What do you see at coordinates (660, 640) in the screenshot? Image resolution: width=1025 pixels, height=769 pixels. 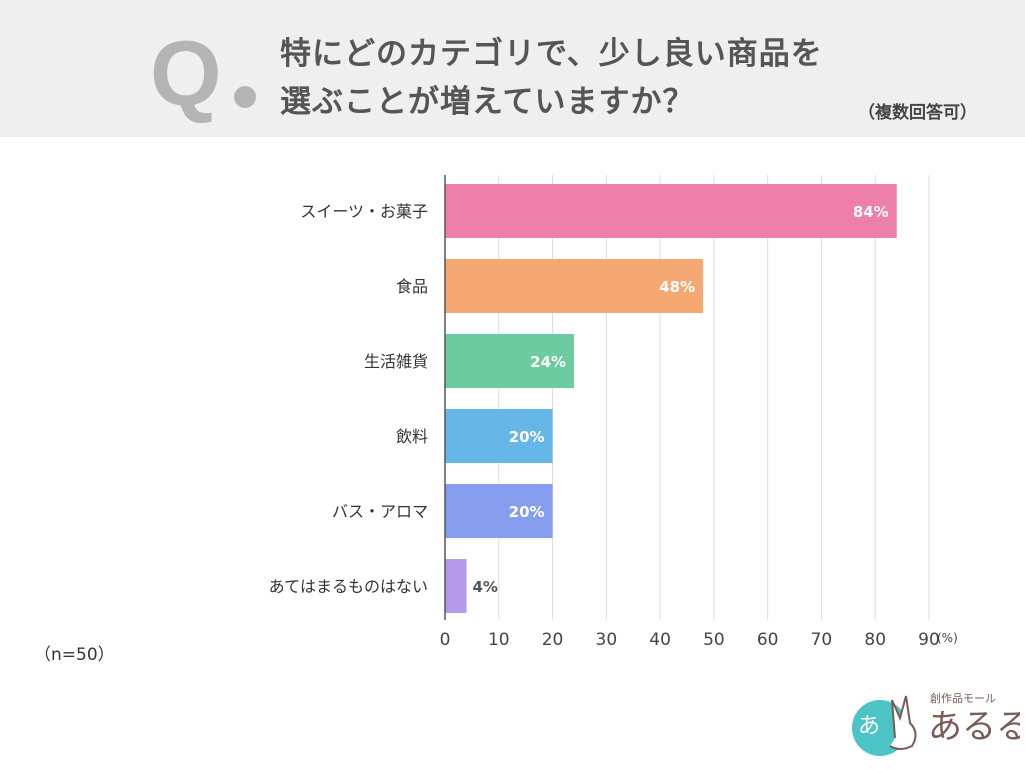 I see `x-tick-label: 40` at bounding box center [660, 640].